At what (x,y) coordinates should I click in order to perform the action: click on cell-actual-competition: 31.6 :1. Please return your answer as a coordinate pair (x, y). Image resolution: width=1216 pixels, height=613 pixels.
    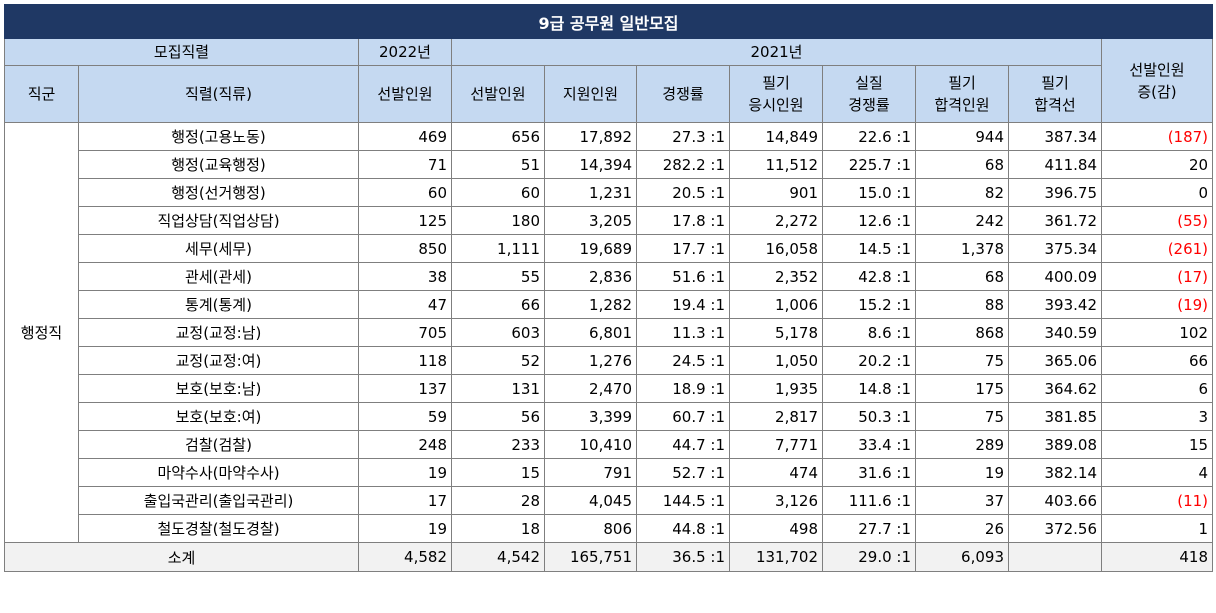
    Looking at the image, I should click on (869, 472).